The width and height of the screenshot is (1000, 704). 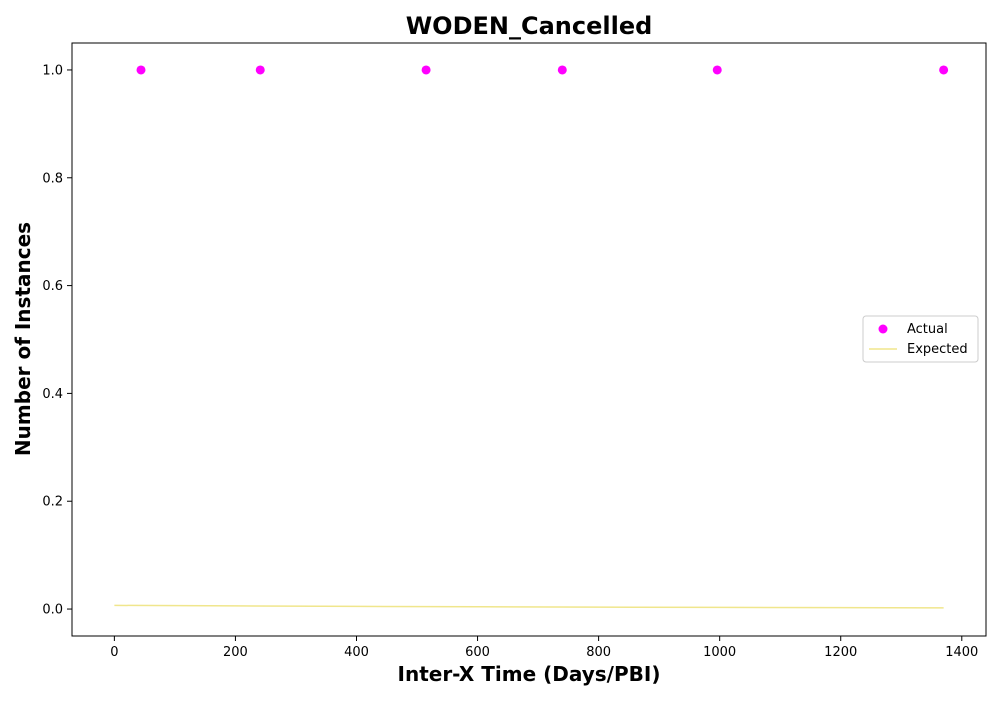 I want to click on y-tick-label: 0.6, so click(x=52, y=286).